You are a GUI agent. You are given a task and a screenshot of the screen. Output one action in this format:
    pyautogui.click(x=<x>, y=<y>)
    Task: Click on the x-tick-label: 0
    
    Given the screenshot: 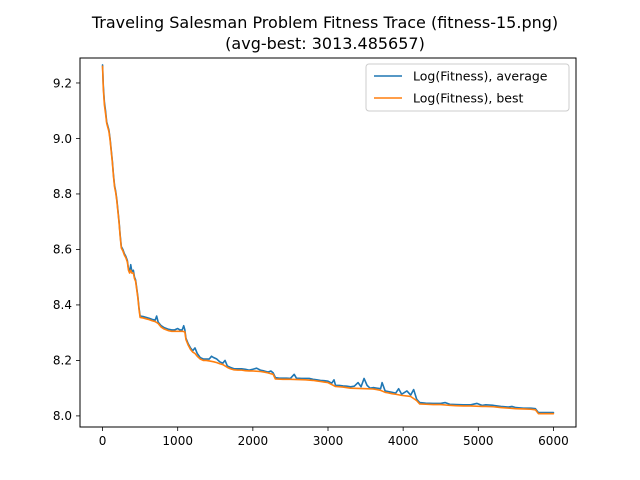 What is the action you would take?
    pyautogui.click(x=103, y=441)
    